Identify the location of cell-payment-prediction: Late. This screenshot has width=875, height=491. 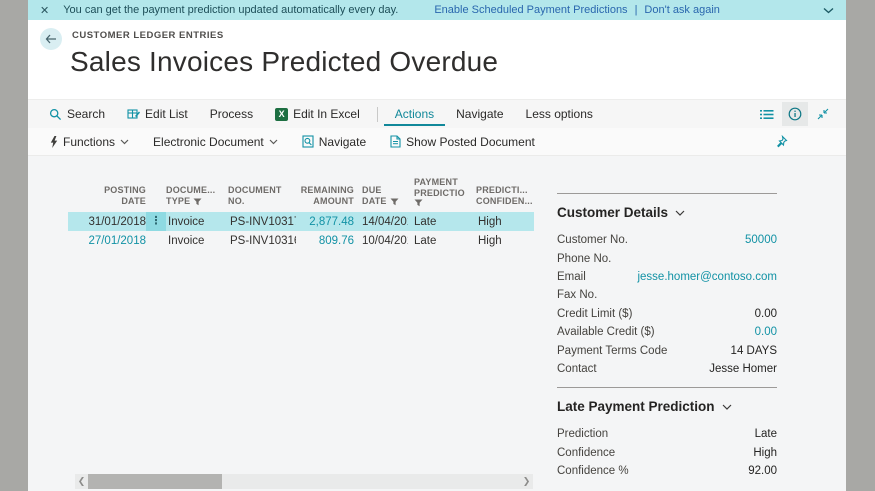
(425, 221).